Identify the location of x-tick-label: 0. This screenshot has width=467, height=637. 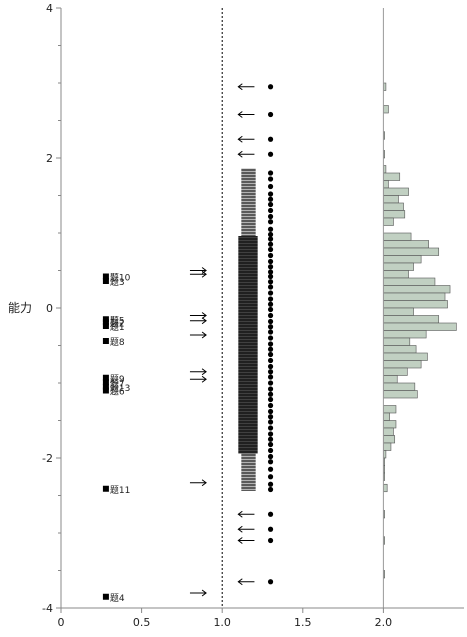
(61, 622).